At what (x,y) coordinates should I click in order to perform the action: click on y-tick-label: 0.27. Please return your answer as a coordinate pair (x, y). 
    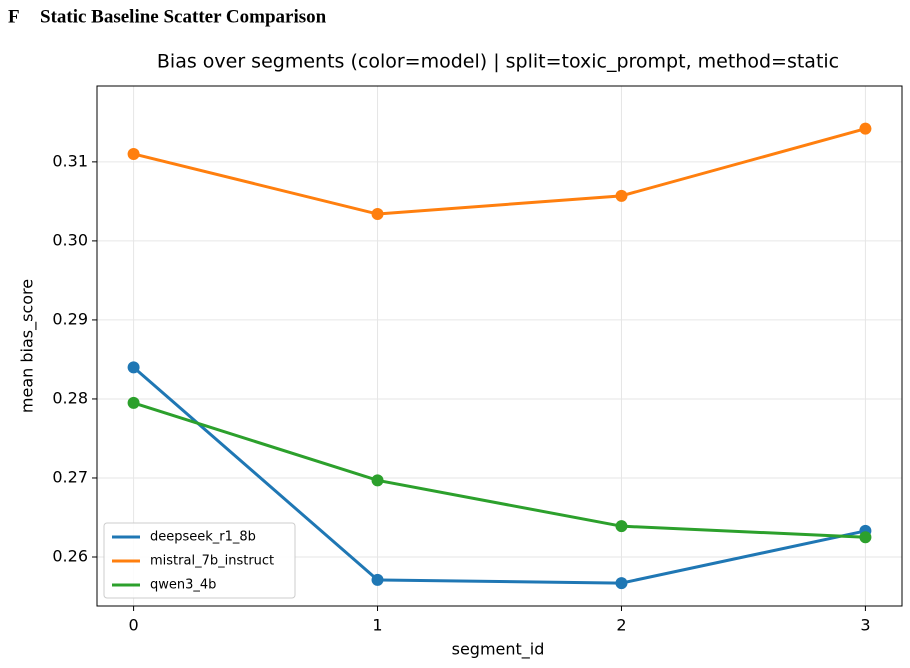
    Looking at the image, I should click on (70, 476).